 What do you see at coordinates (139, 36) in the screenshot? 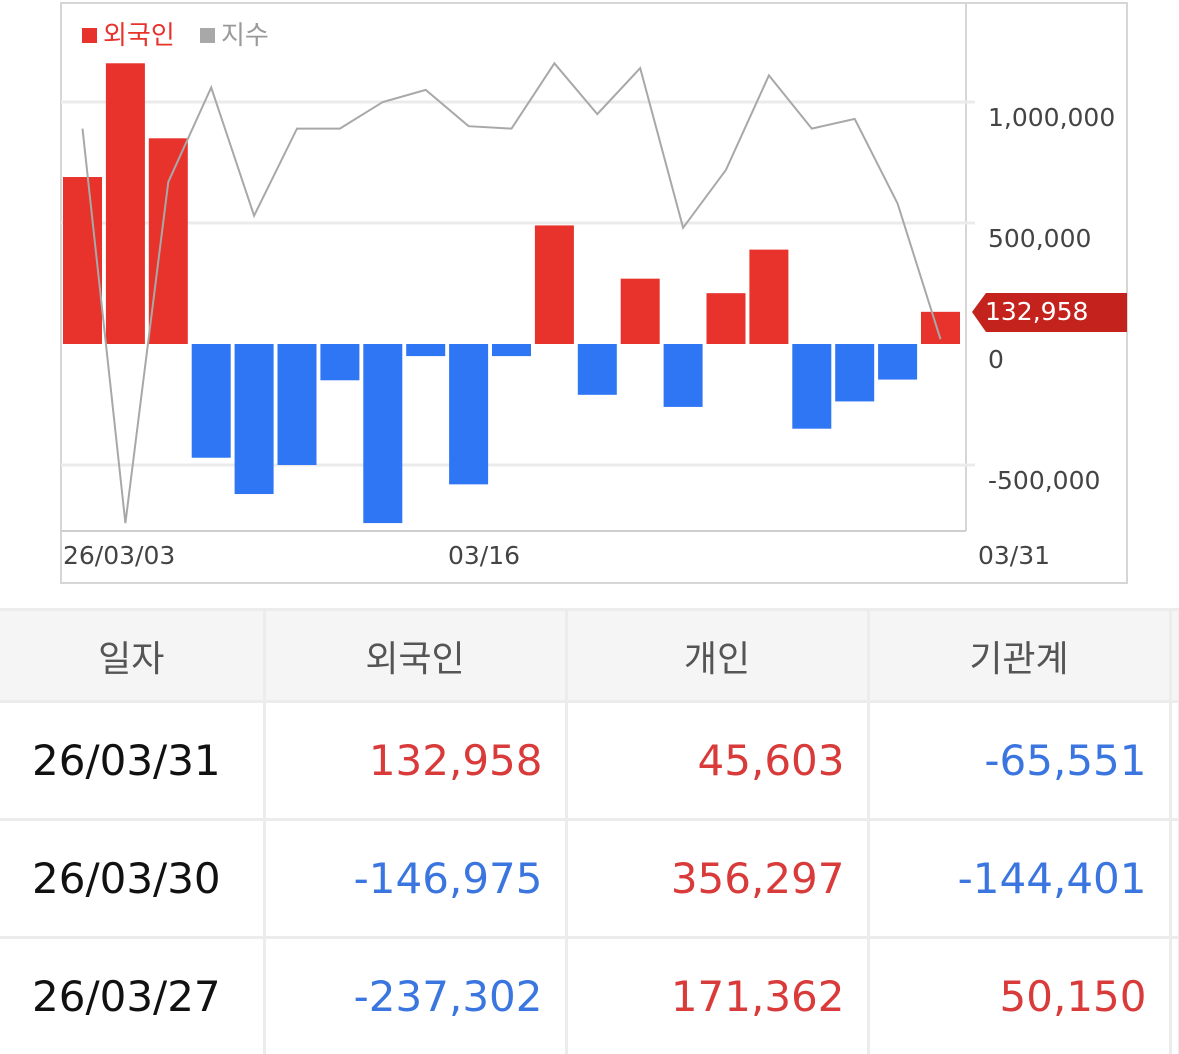
I see `legend-foreign-label: 외국인` at bounding box center [139, 36].